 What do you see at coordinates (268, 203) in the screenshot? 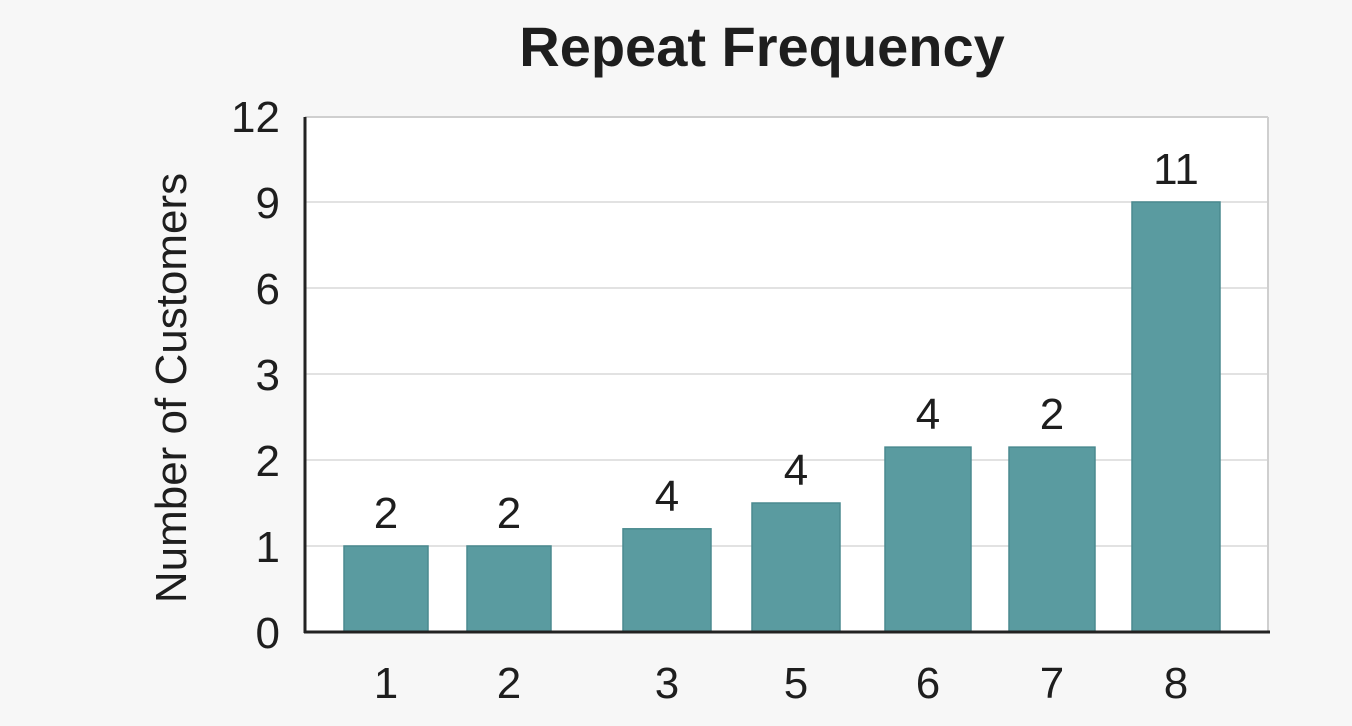
I see `y-tick-label: 9` at bounding box center [268, 203].